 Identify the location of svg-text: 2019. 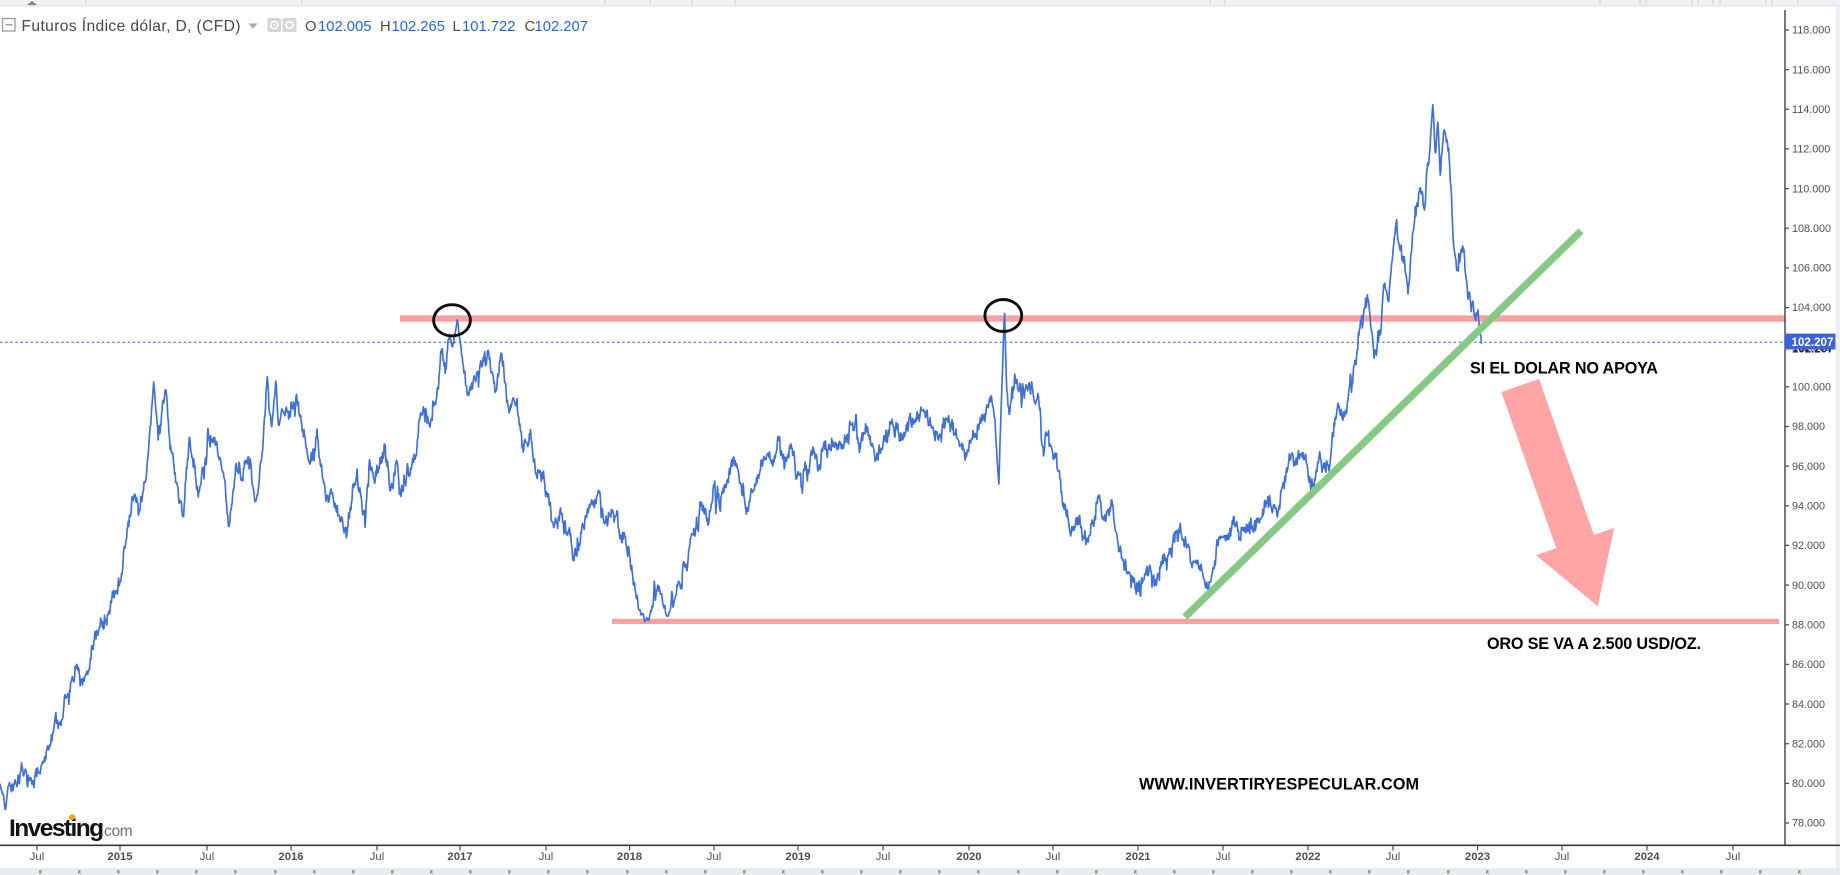
(797, 857).